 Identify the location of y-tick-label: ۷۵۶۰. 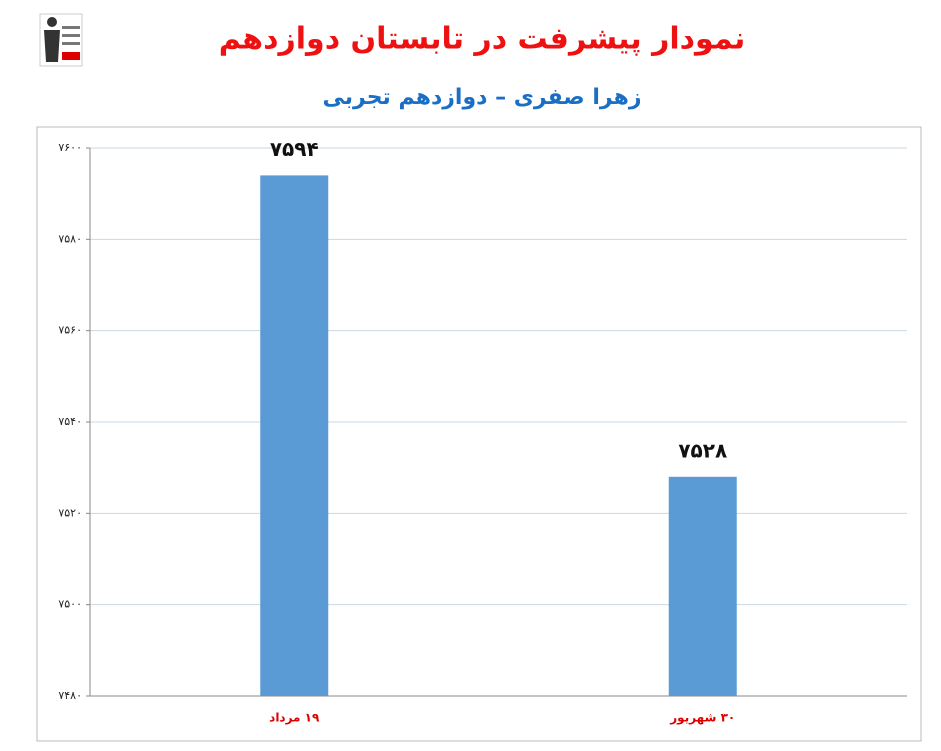
(70, 330).